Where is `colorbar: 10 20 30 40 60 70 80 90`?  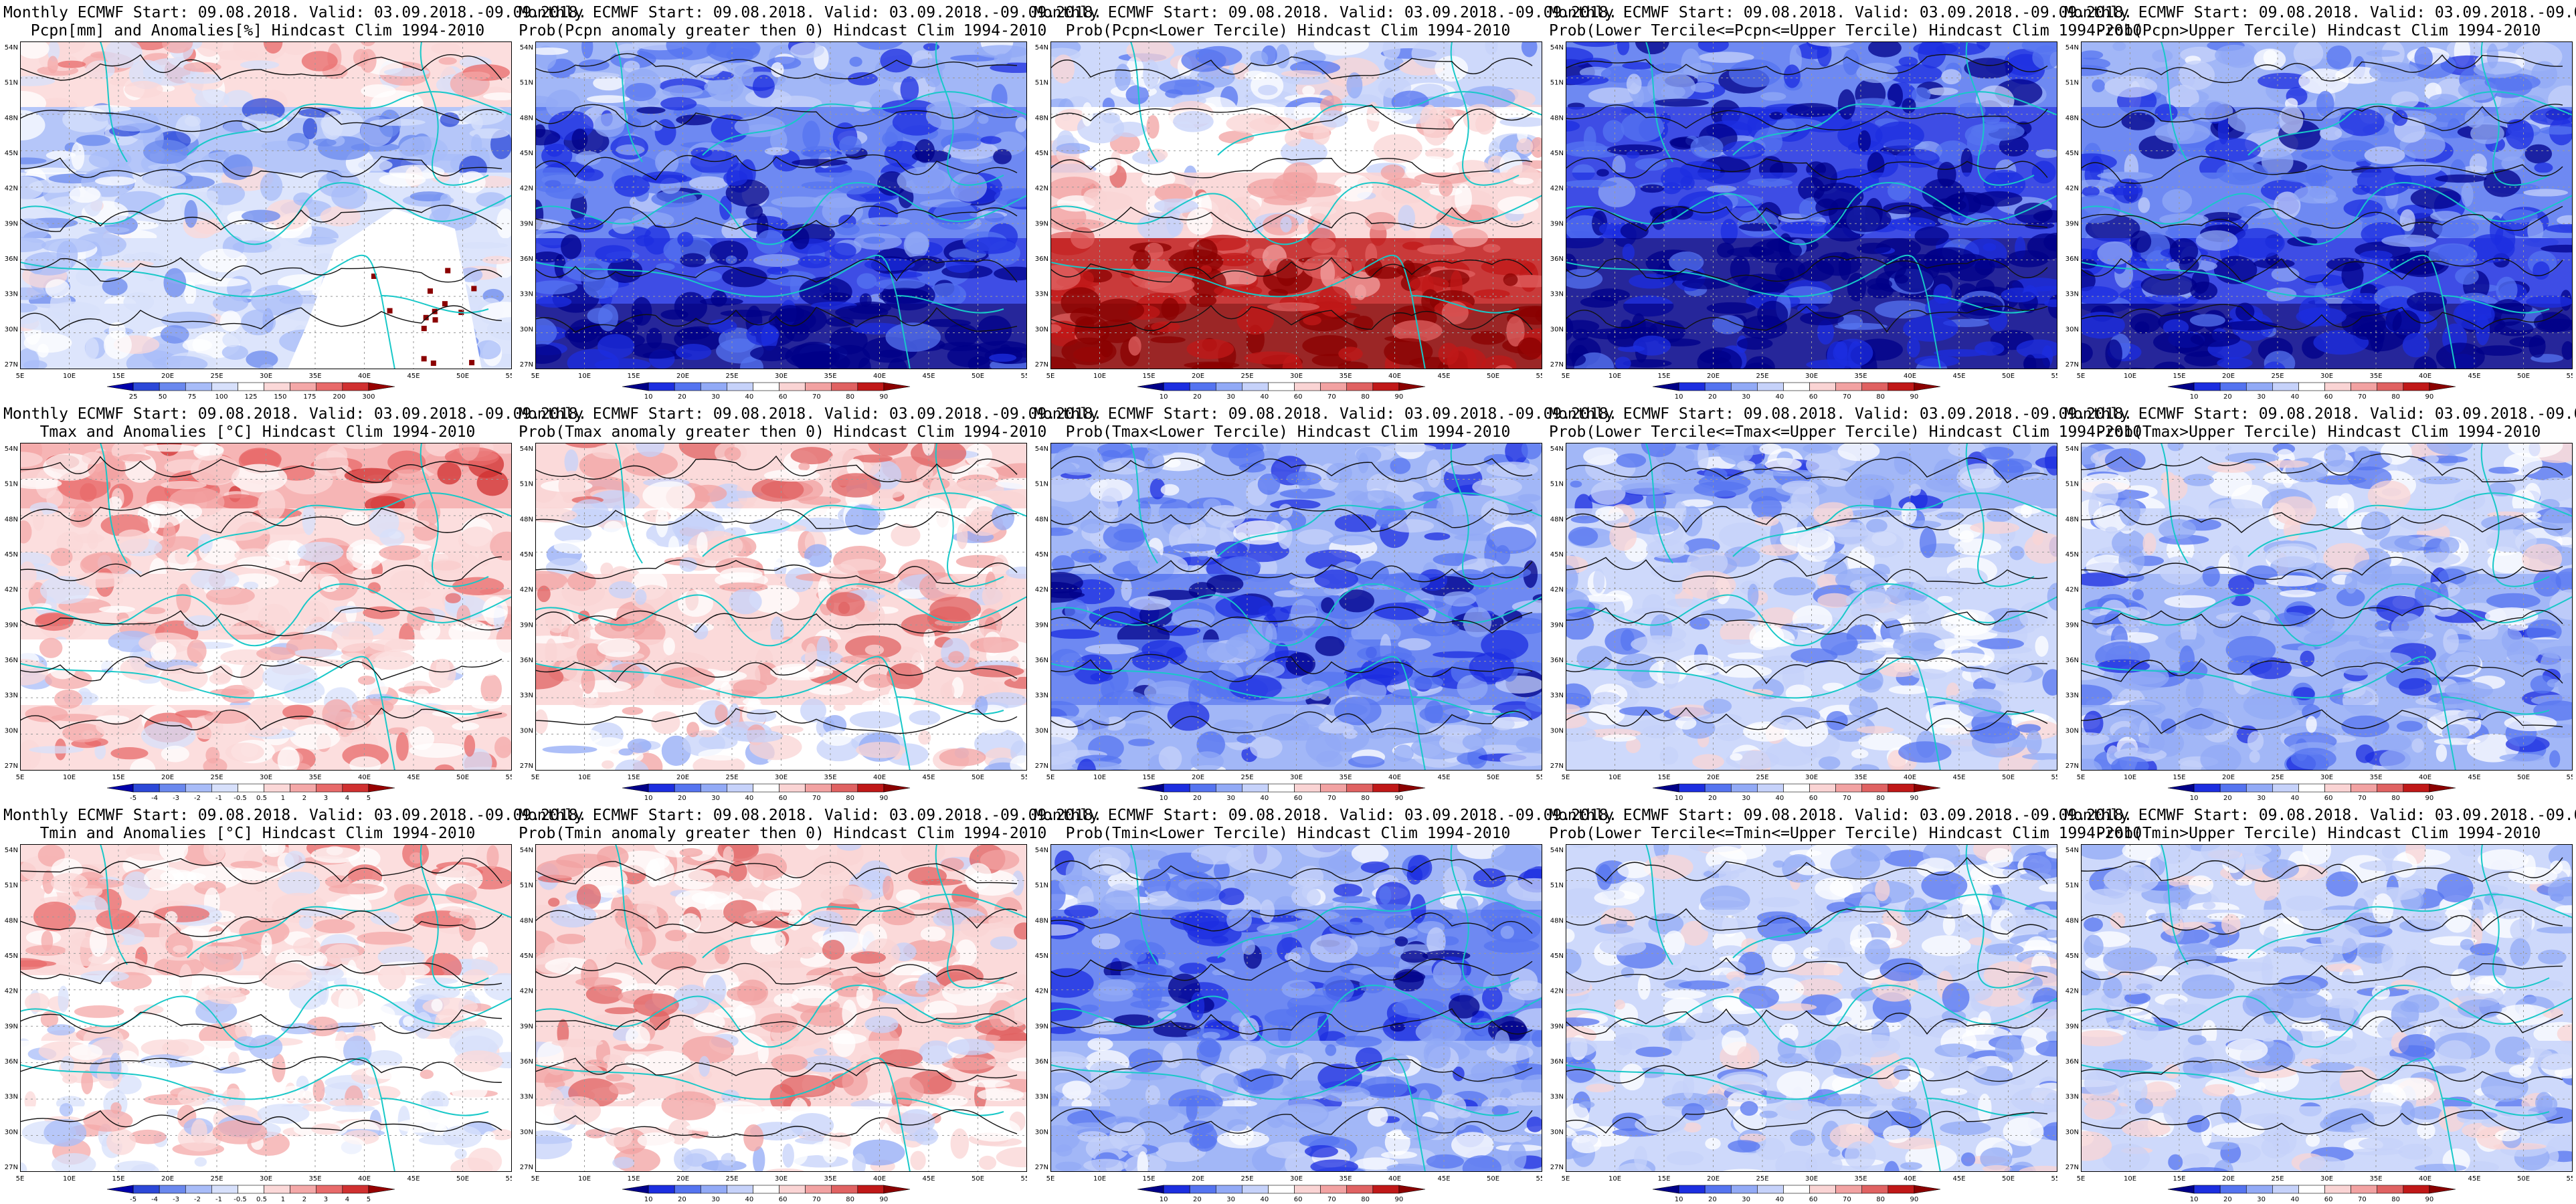 colorbar: 10 20 30 40 60 70 80 90 is located at coordinates (766, 390).